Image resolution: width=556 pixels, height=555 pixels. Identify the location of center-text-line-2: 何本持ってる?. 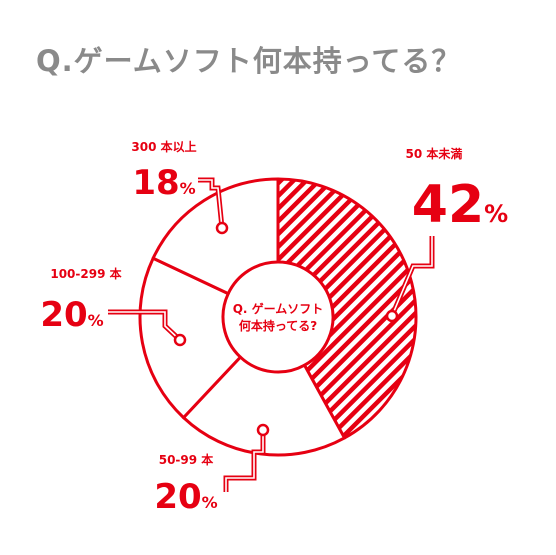
(278, 325).